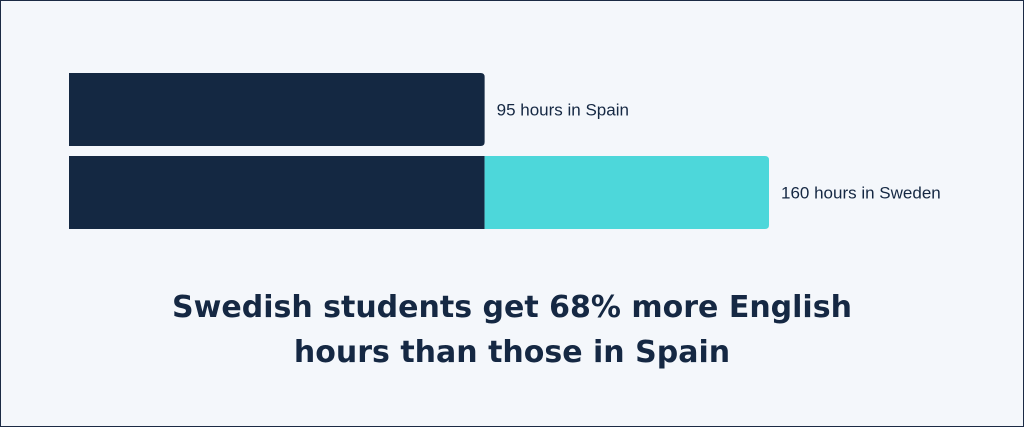  Describe the element at coordinates (563, 110) in the screenshot. I see `bar-label-spain: 95 hours in Spain` at that location.